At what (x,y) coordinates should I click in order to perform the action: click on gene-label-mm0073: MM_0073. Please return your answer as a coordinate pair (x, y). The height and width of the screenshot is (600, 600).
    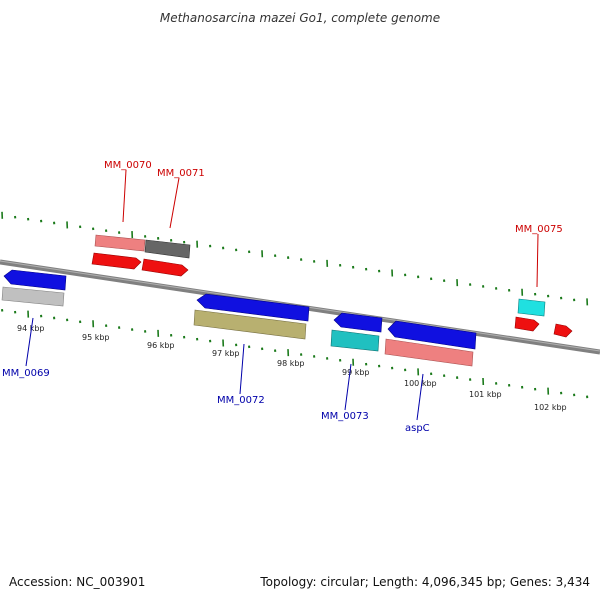
    Looking at the image, I should click on (345, 416).